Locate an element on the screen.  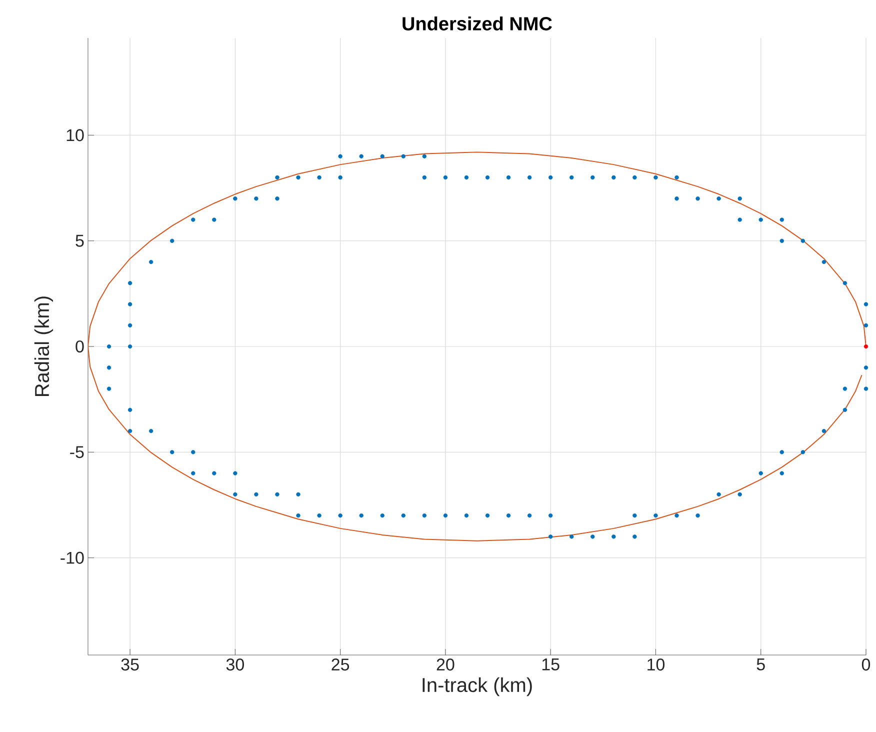
chart-title: Undersized NMC is located at coordinates (477, 23).